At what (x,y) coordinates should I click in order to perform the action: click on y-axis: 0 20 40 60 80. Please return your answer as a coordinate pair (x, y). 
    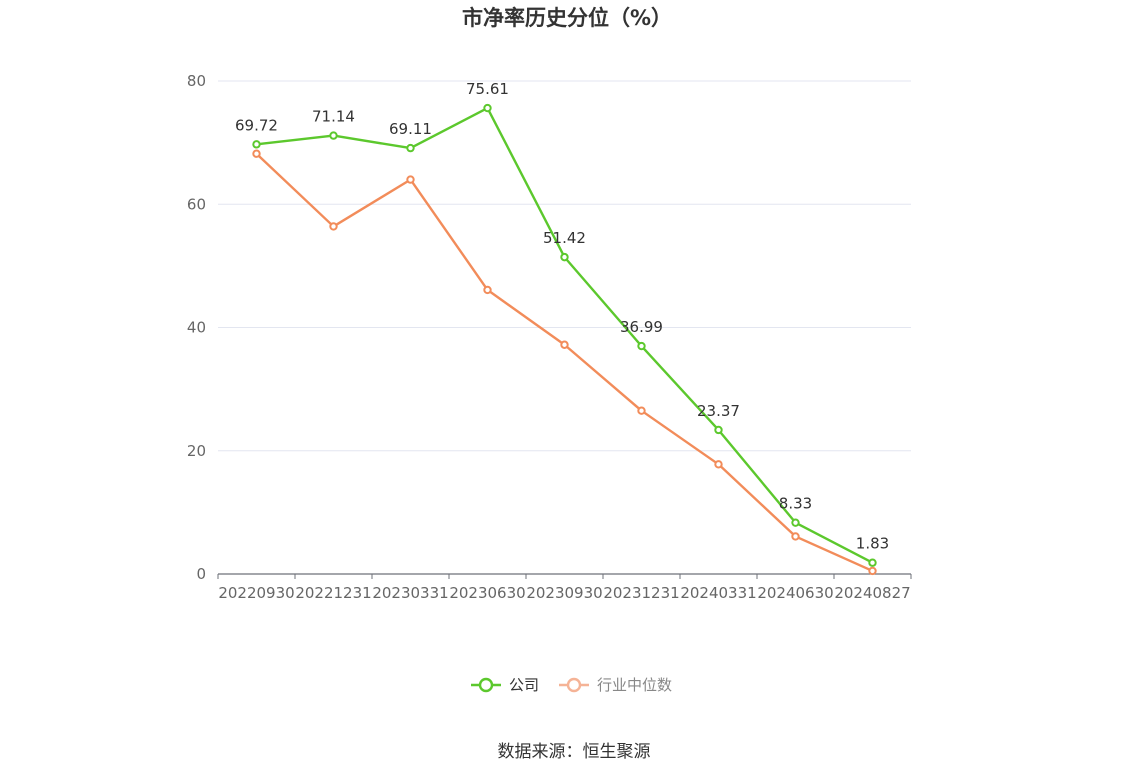
    Looking at the image, I should click on (196, 327).